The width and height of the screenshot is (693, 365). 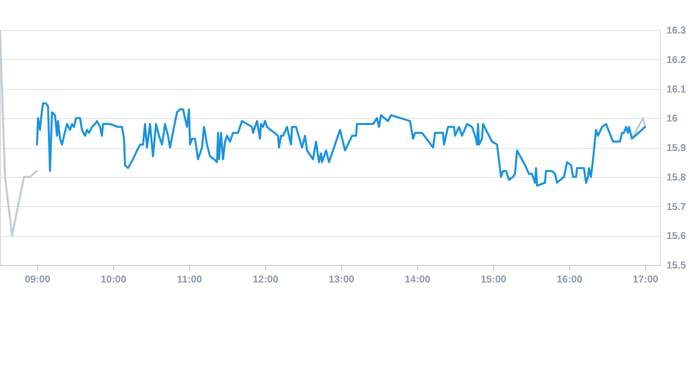 I want to click on x-tick-label: 15:00, so click(x=493, y=280).